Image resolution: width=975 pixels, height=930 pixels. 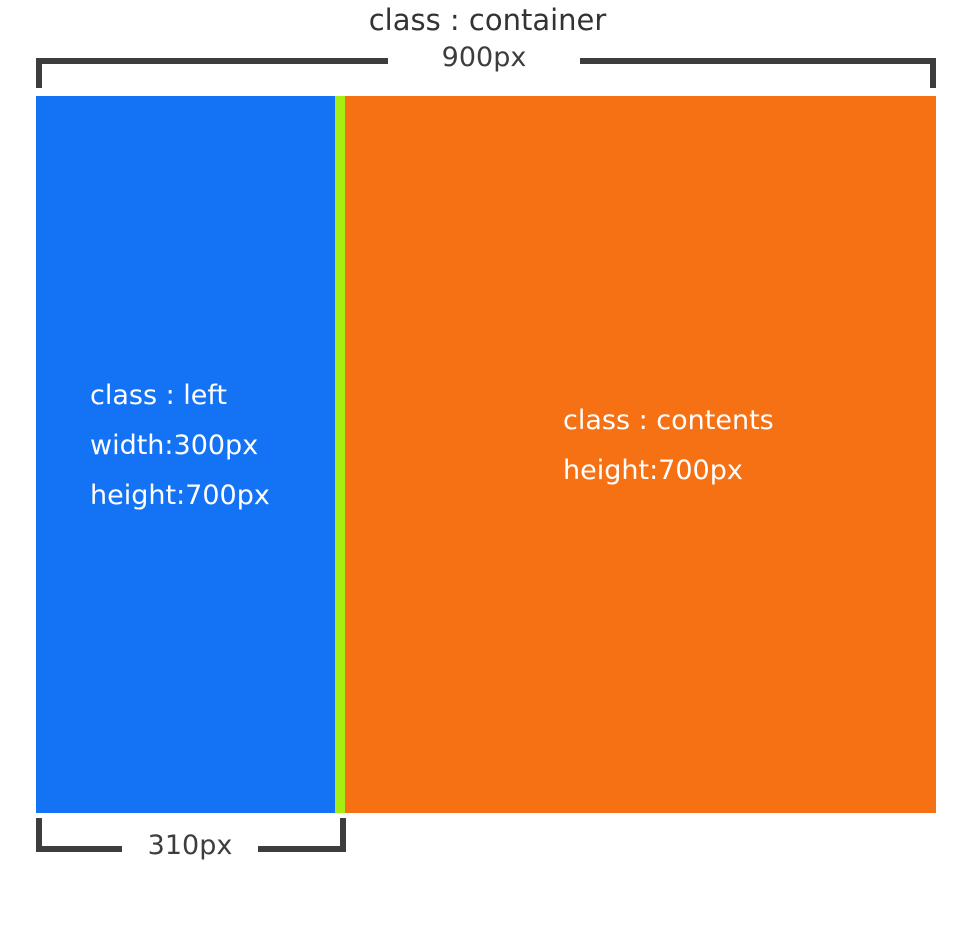 I want to click on contents-box-line-height: height:700px, so click(x=653, y=470).